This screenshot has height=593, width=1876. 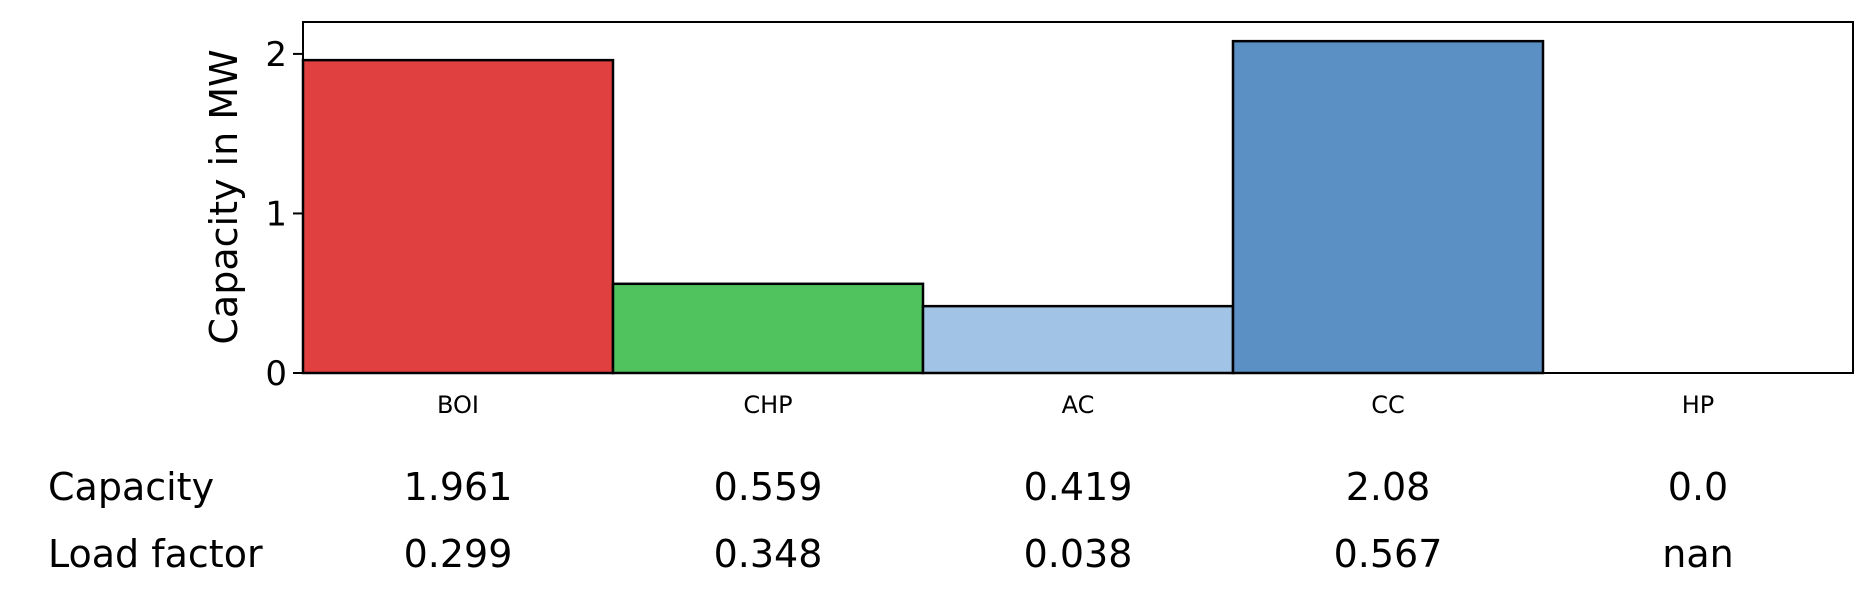 I want to click on x-tick-label: BOI, so click(x=458, y=405).